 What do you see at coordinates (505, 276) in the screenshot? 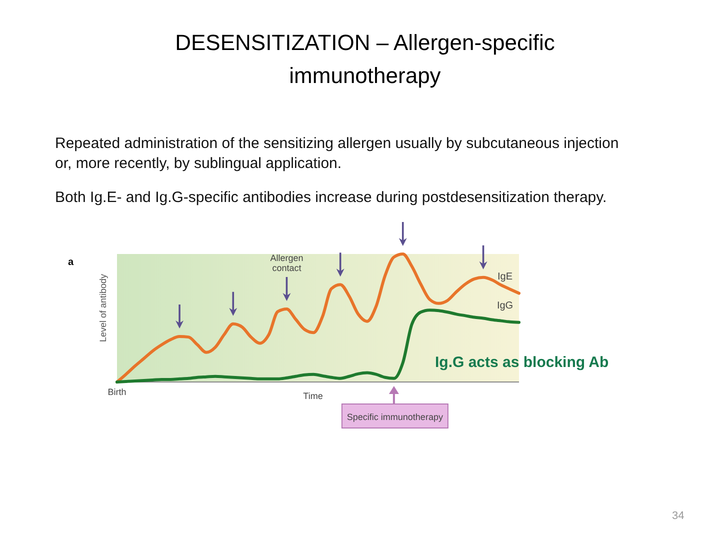
I see `series-label: IgE` at bounding box center [505, 276].